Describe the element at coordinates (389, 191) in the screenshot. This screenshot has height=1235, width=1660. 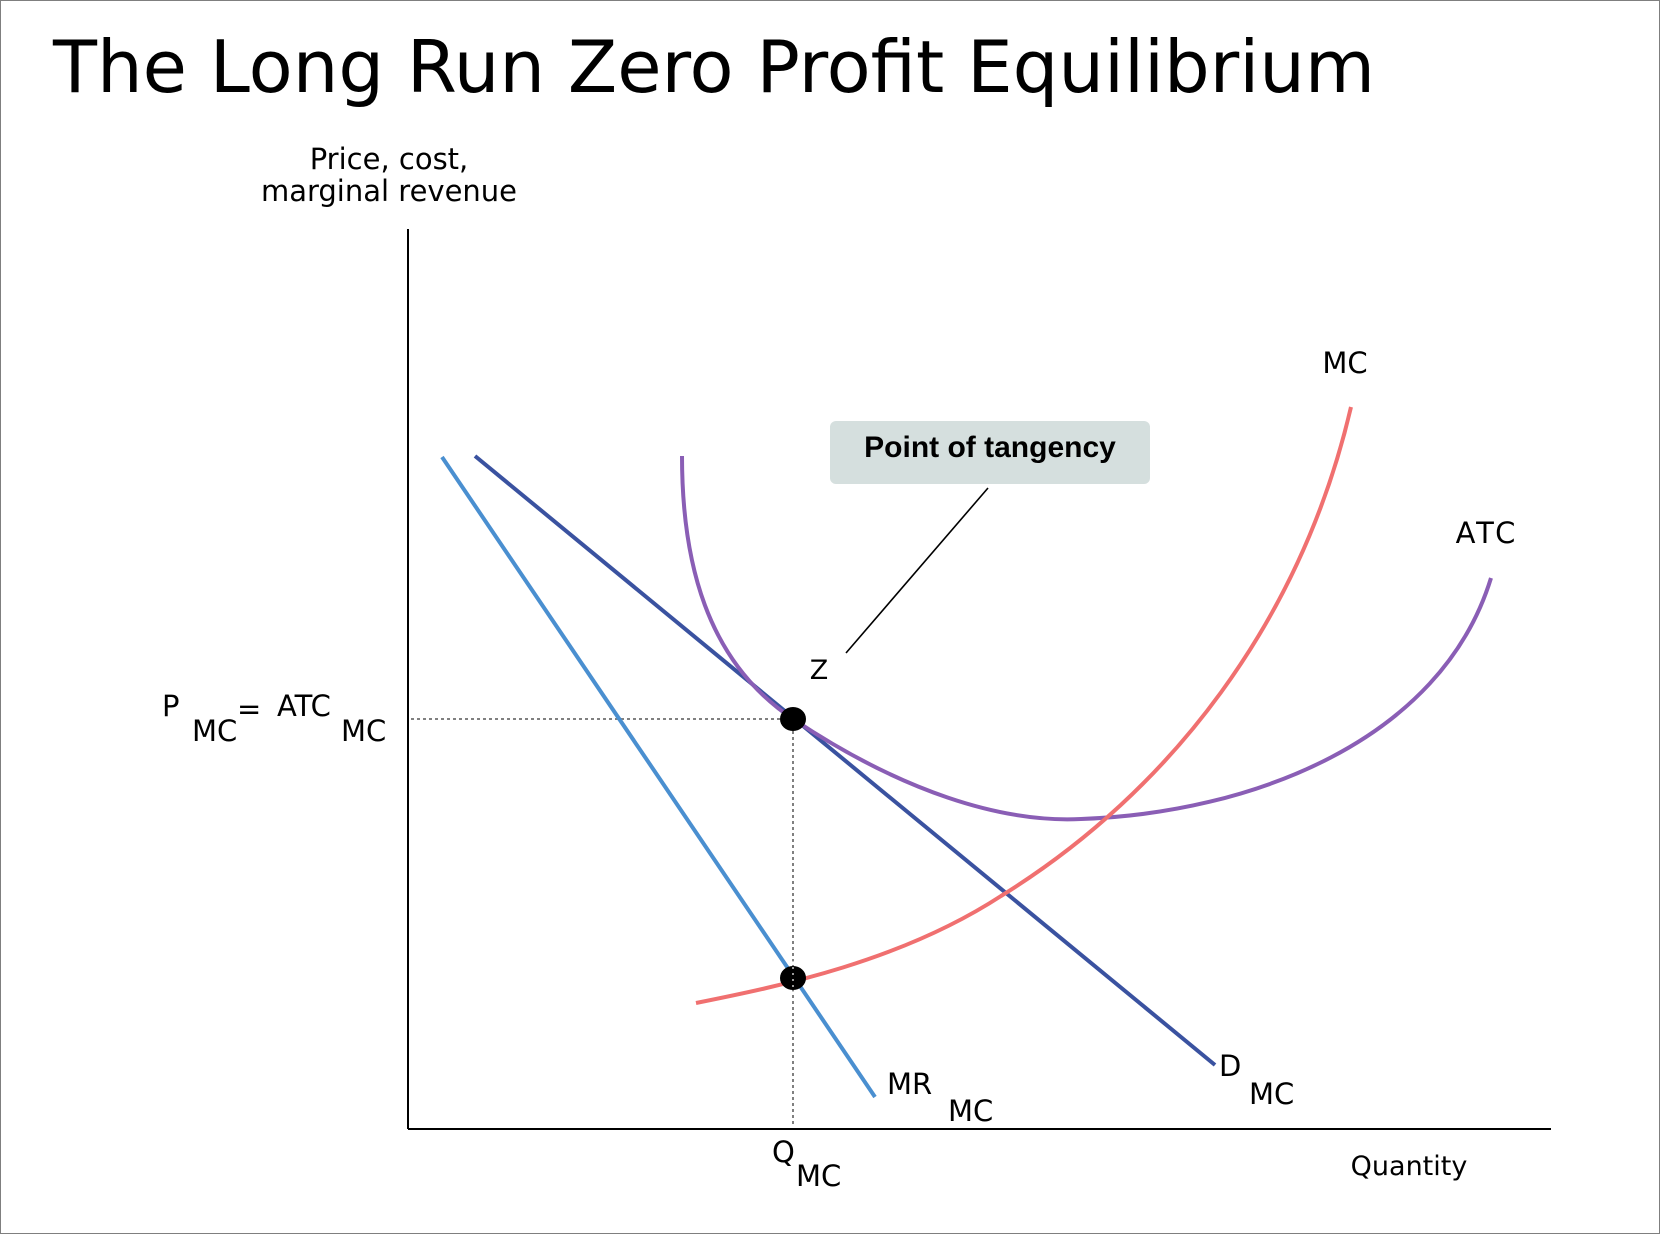
I see `y-axis-label-line2: marginal revenue` at that location.